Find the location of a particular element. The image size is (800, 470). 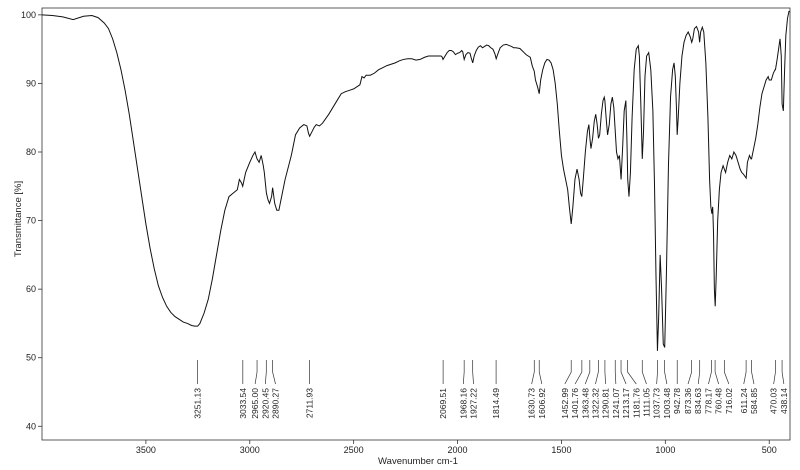

peak-label: 2711.93 is located at coordinates (310, 403).